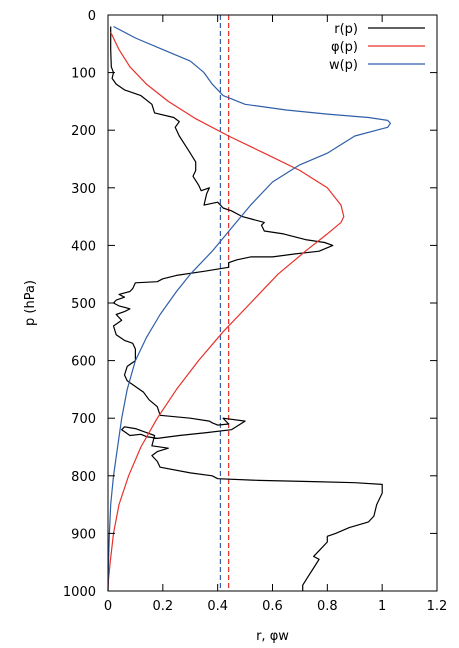 The image size is (459, 648). Describe the element at coordinates (83, 131) in the screenshot. I see `y-tick-label: 200` at that location.